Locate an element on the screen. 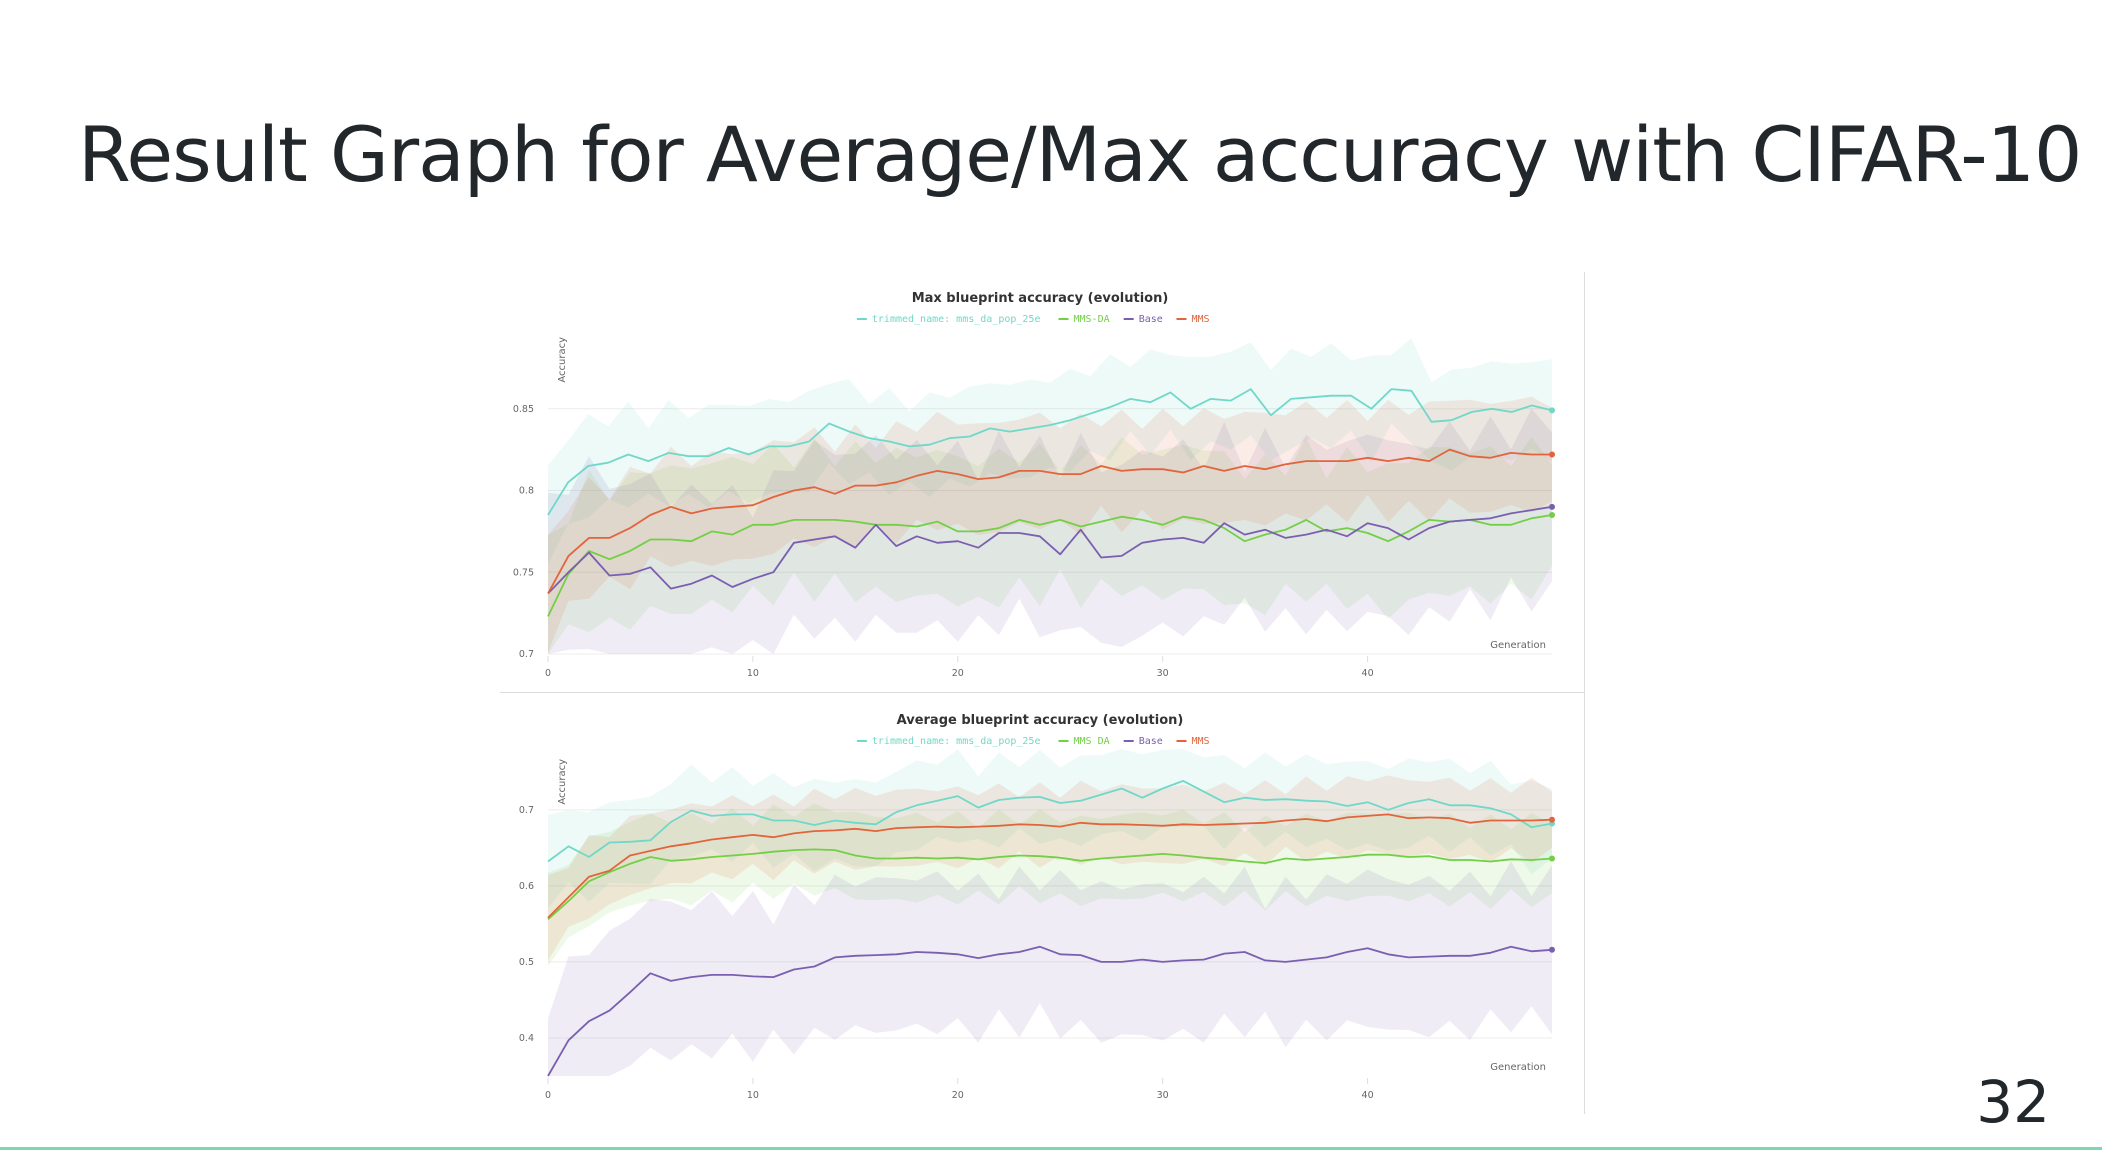 The width and height of the screenshot is (2102, 1150). y-tick-label: 0.5 is located at coordinates (526, 962).